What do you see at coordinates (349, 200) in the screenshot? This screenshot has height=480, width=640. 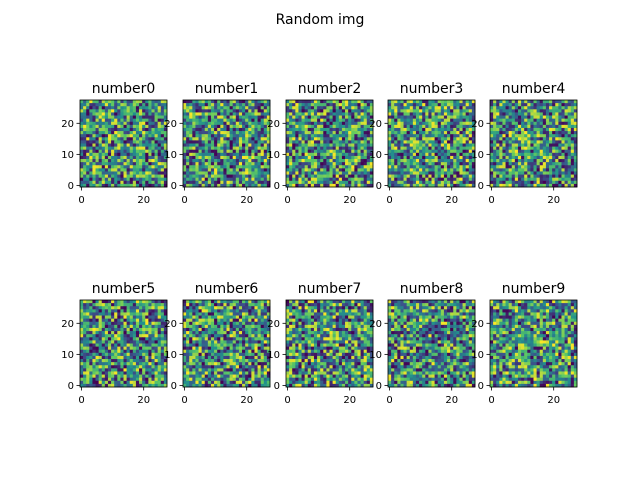 I see `x-tick-label: 20` at bounding box center [349, 200].